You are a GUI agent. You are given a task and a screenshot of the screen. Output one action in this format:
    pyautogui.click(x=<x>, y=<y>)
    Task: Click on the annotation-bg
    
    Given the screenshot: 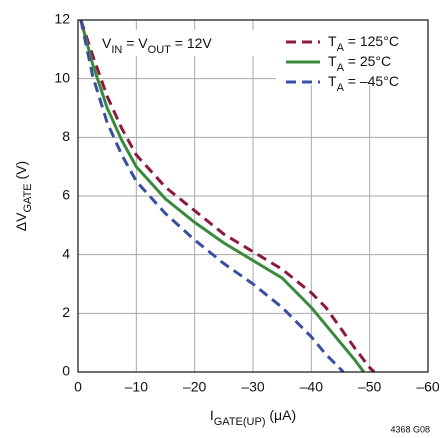 What is the action you would take?
    pyautogui.click(x=180, y=43)
    